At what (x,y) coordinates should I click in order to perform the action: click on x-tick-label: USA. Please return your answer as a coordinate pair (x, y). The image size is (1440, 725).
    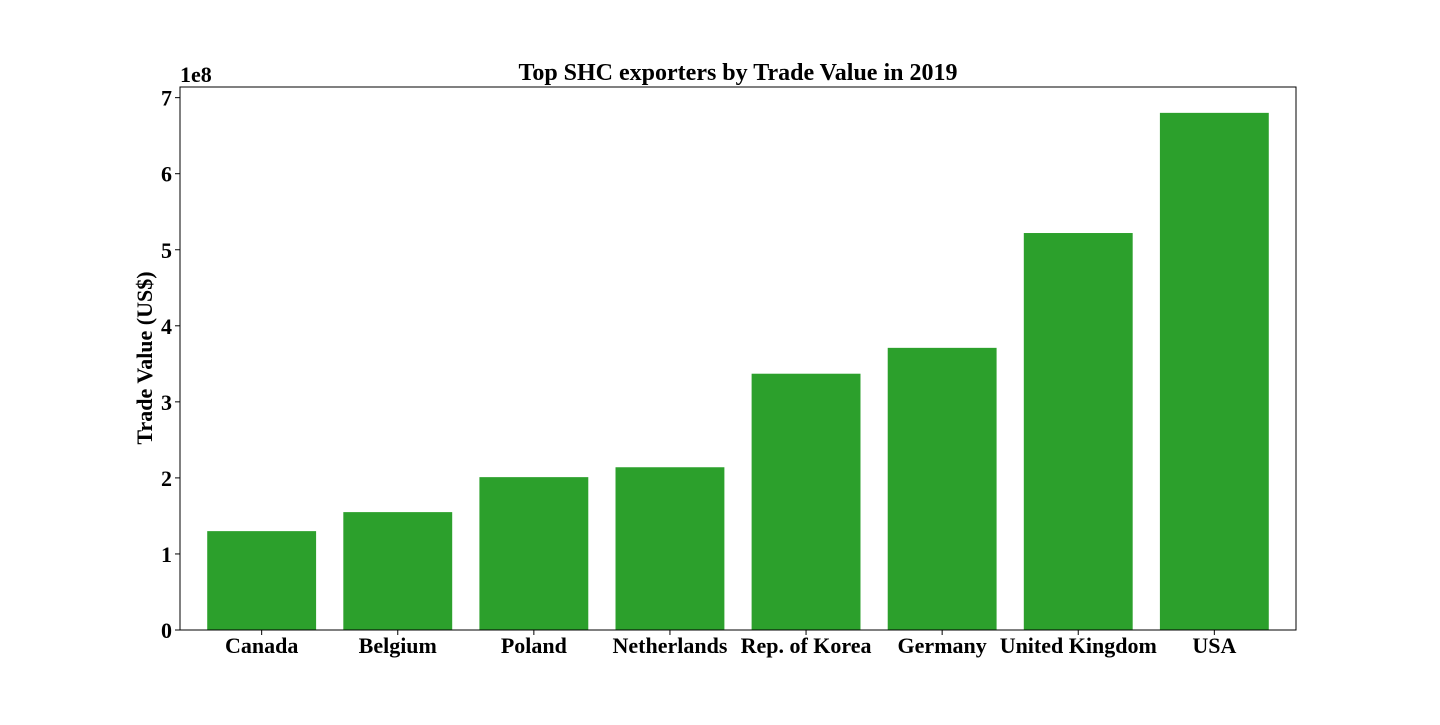
    Looking at the image, I should click on (1214, 645).